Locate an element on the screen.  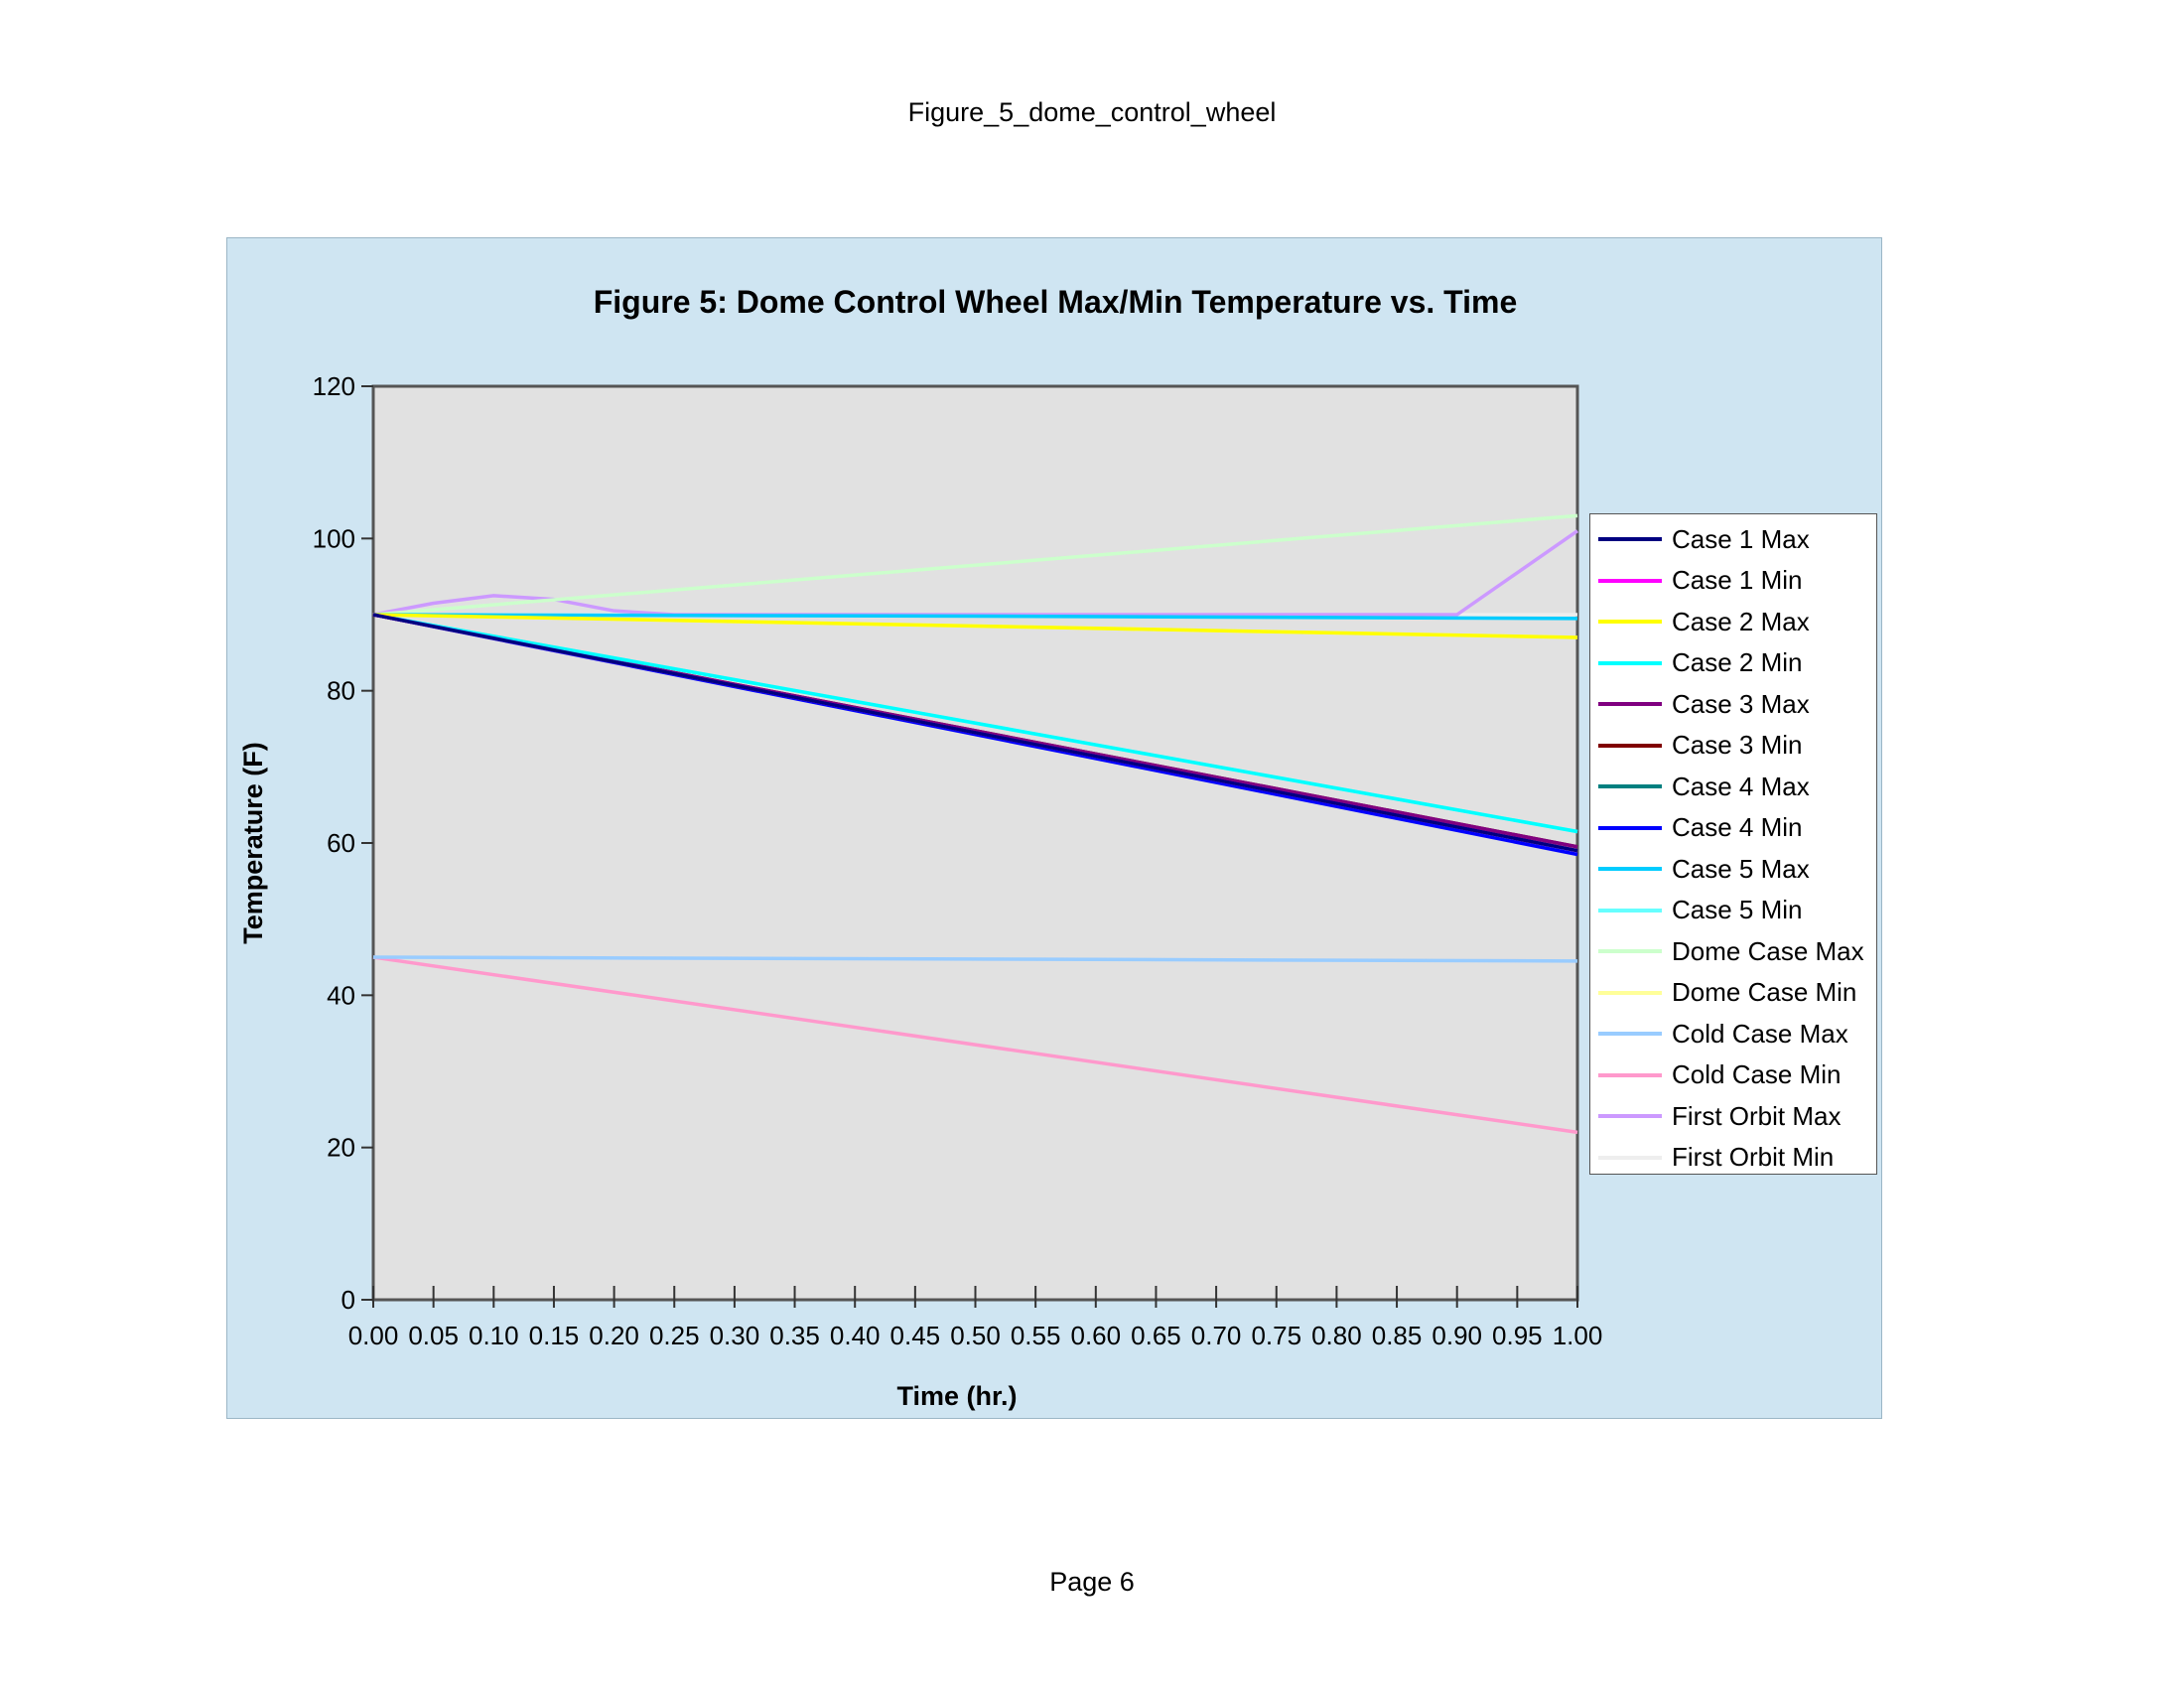
series-line-first-orbit-max is located at coordinates (975, 573).